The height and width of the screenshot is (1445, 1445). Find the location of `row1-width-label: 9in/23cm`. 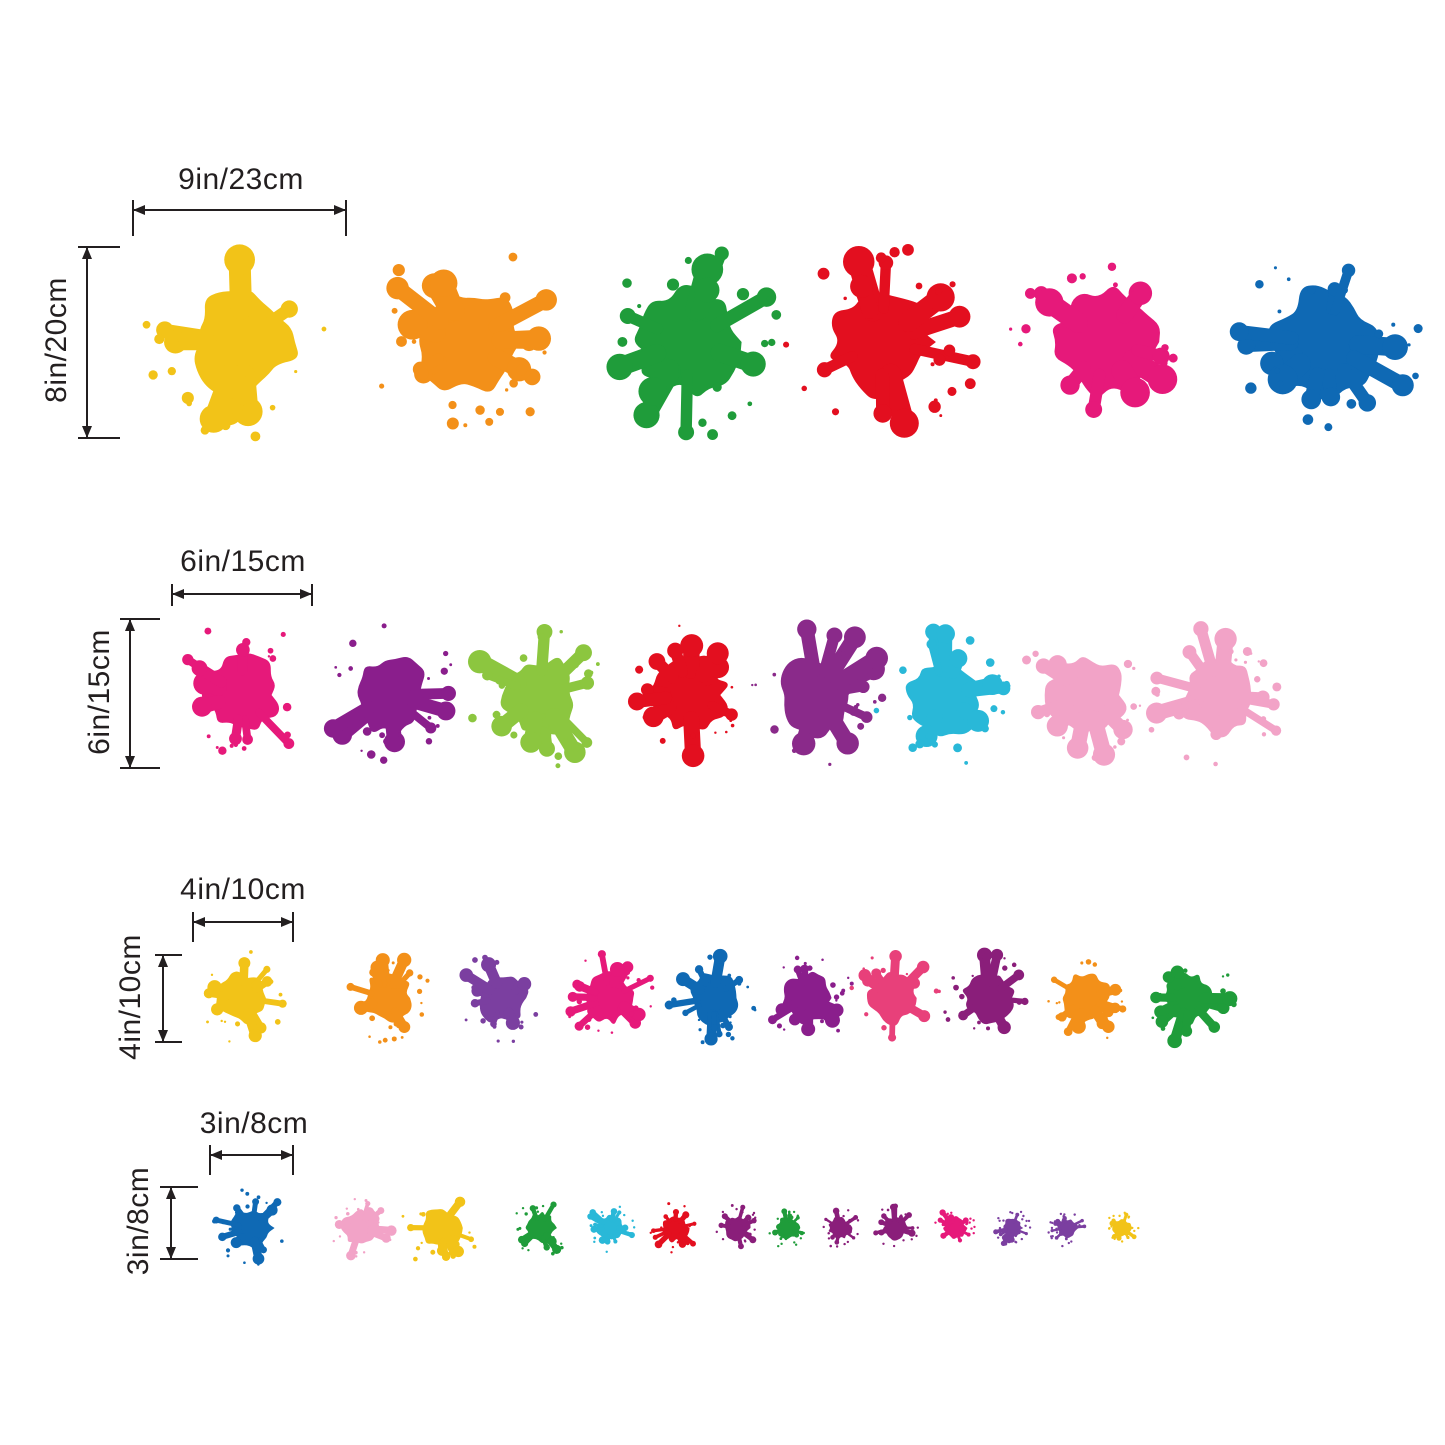

row1-width-label: 9in/23cm is located at coordinates (241, 179).